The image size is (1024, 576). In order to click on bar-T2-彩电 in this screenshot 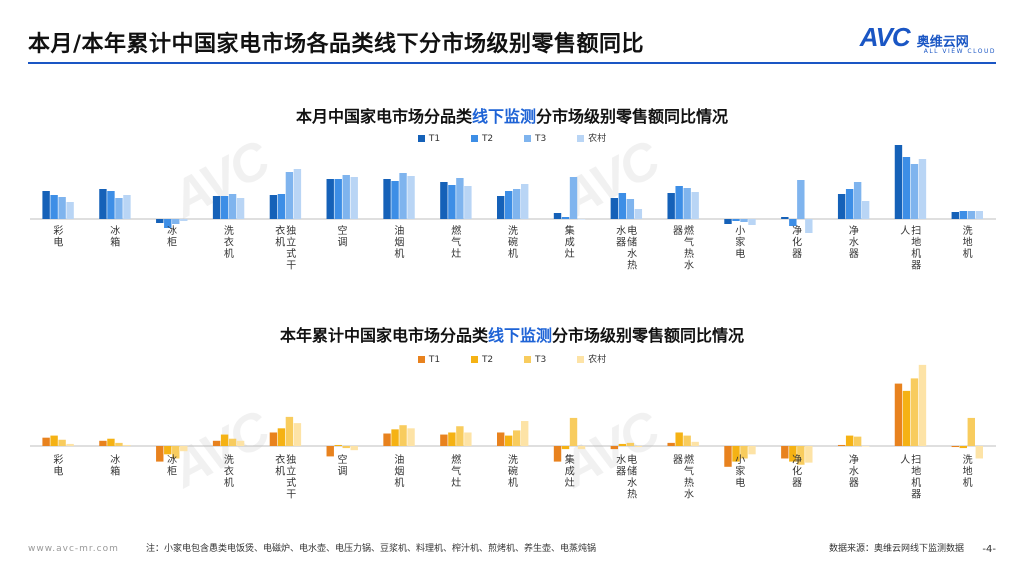, I will do `click(54, 440)`.